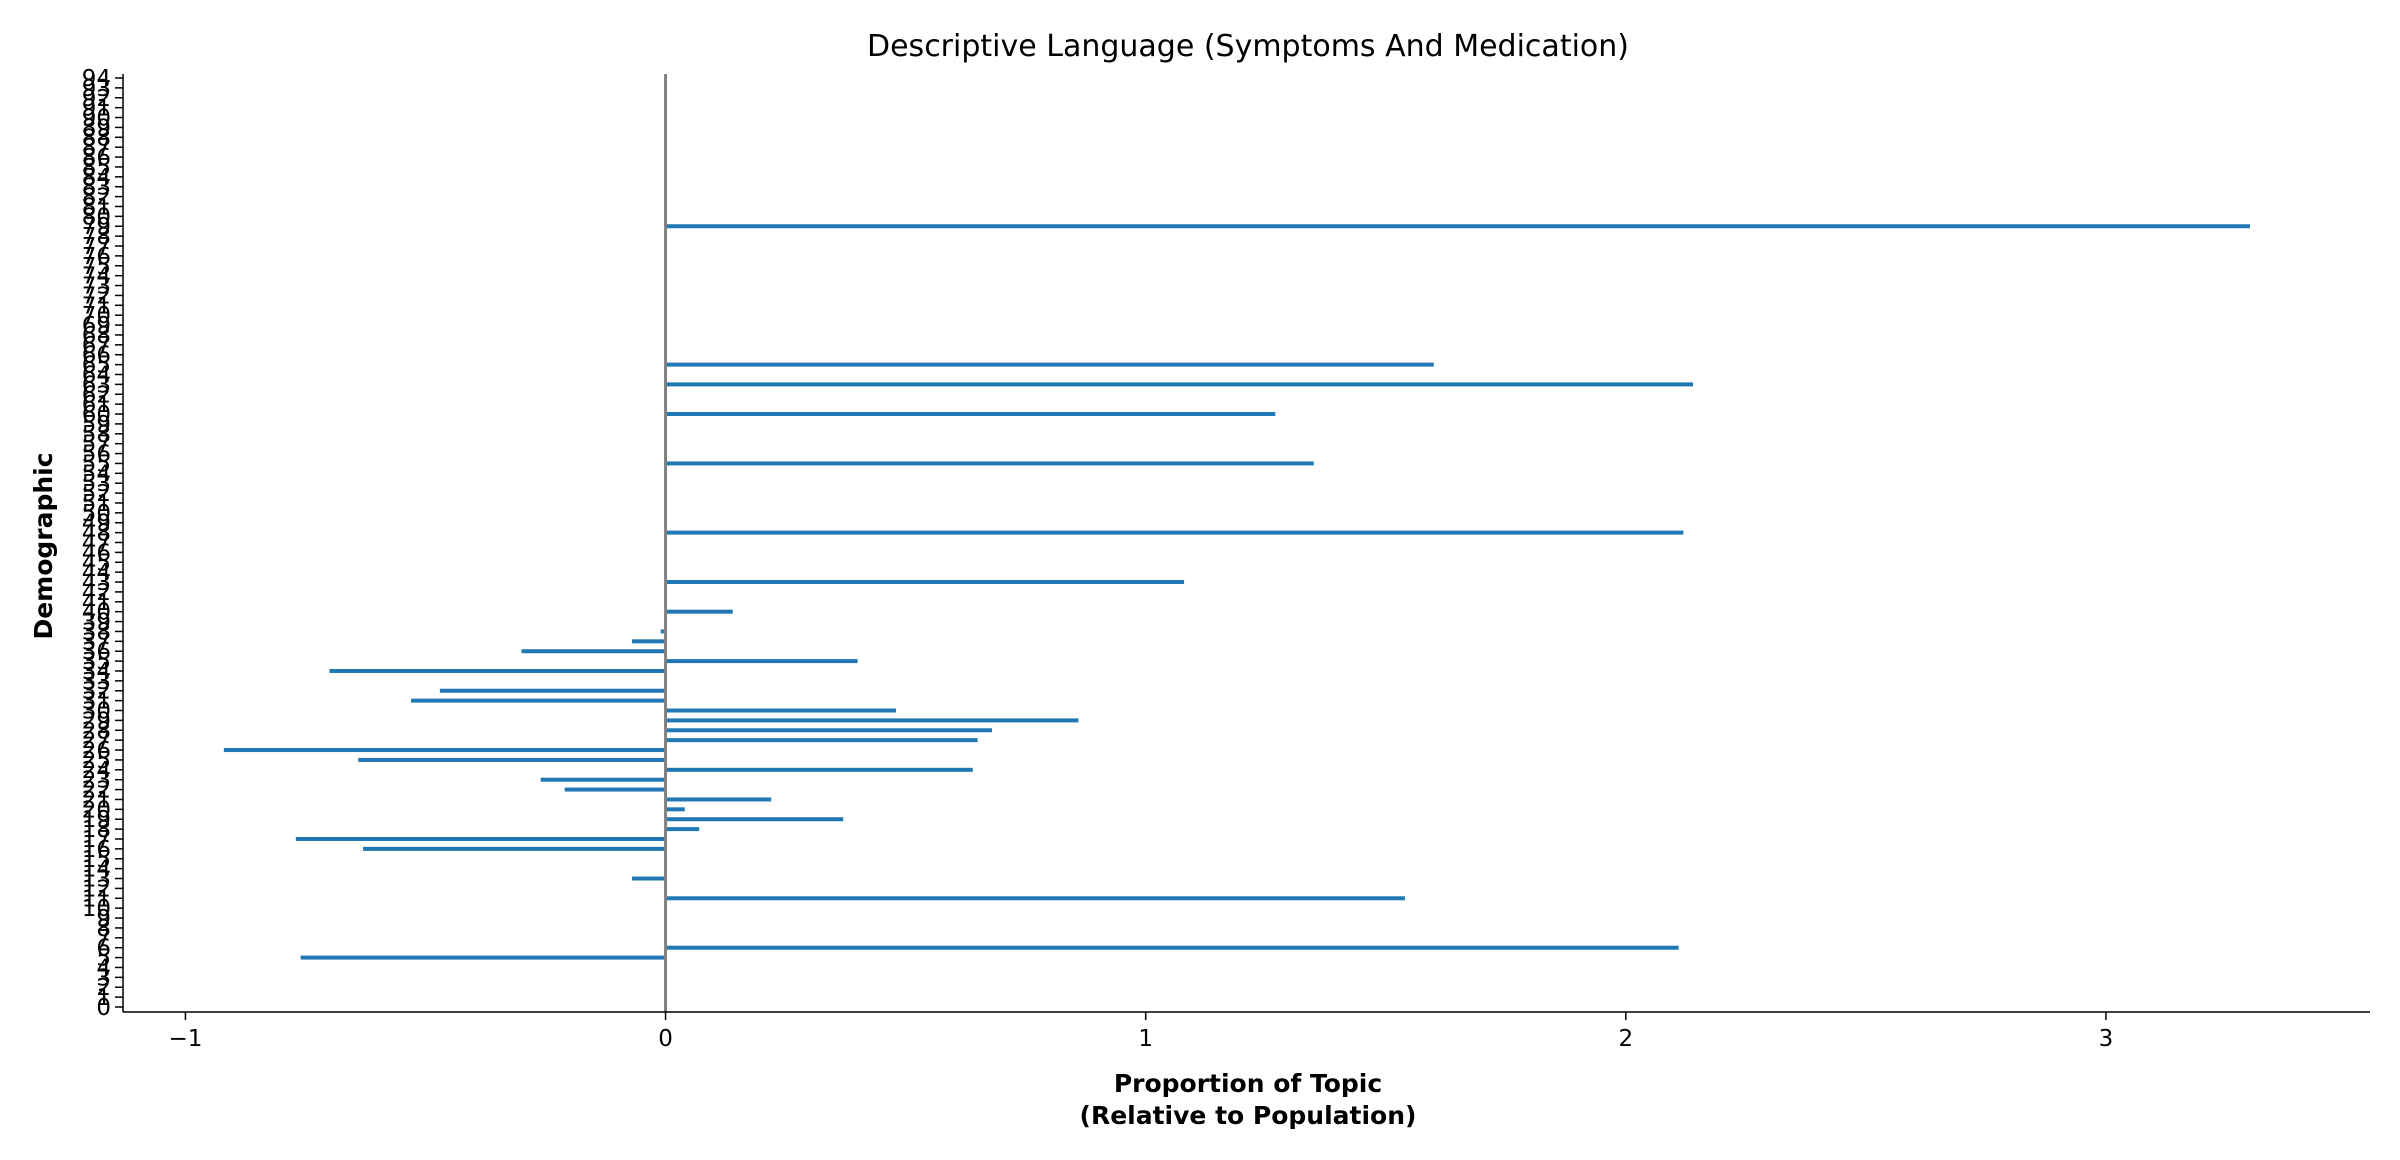 This screenshot has width=2400, height=1160. I want to click on x-tick-label: −1, so click(185, 1039).